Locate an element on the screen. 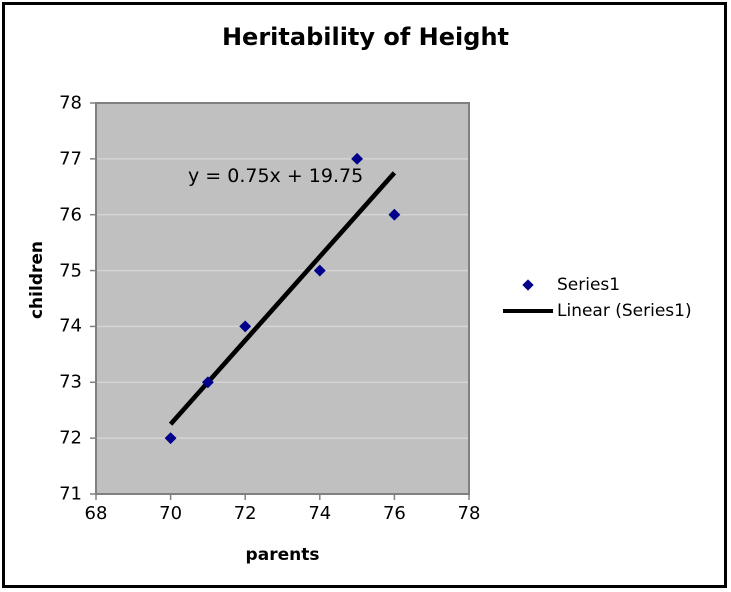 The image size is (731, 592). data-point is located at coordinates (319, 270).